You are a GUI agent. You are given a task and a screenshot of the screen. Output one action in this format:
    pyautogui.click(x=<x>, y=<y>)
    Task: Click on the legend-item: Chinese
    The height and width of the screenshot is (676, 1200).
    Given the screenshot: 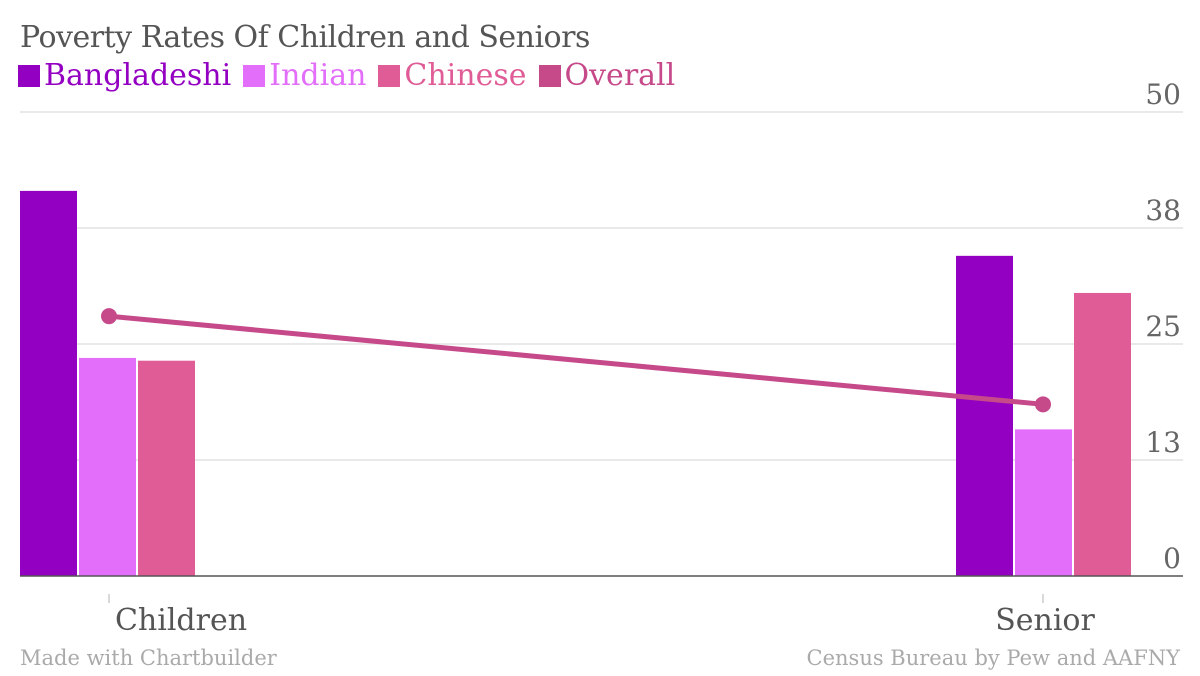 What is the action you would take?
    pyautogui.click(x=452, y=75)
    